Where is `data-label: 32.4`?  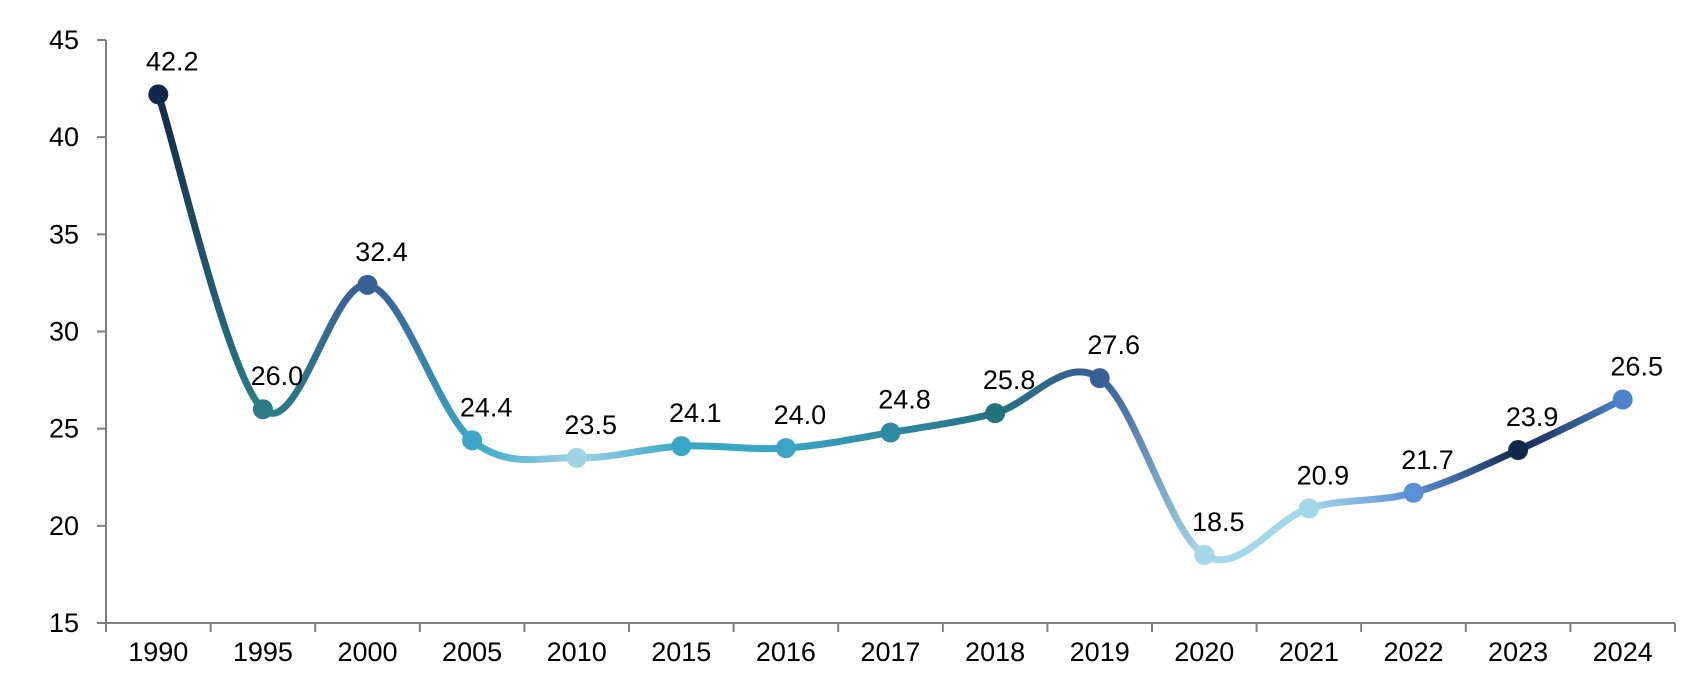 data-label: 32.4 is located at coordinates (381, 252).